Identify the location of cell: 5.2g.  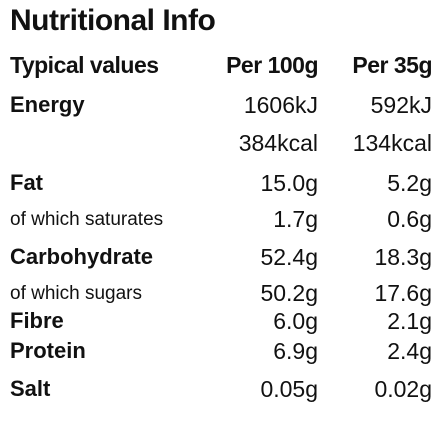
(409, 183).